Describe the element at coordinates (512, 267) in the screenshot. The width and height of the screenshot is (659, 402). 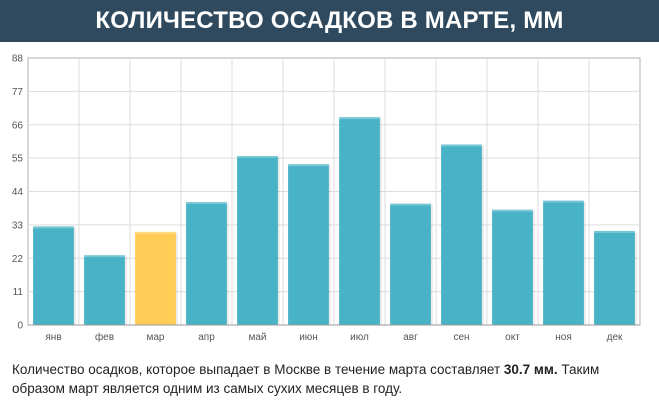
I see `bar-окт` at that location.